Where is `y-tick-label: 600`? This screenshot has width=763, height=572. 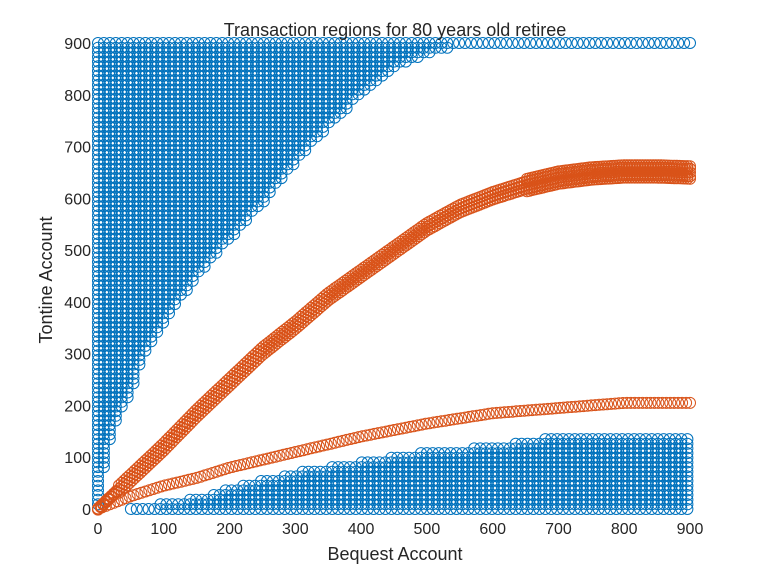 y-tick-label: 600 is located at coordinates (77, 199).